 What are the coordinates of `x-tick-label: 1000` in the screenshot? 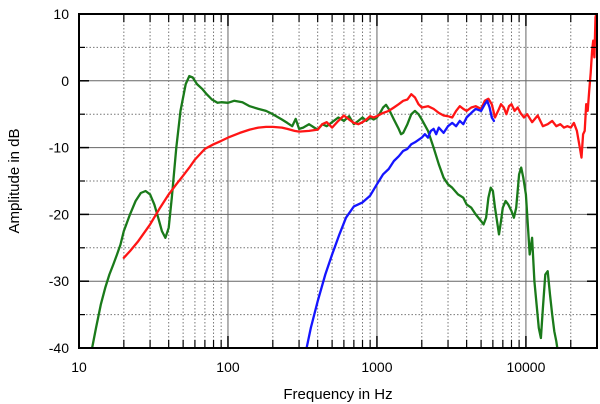 It's located at (376, 367).